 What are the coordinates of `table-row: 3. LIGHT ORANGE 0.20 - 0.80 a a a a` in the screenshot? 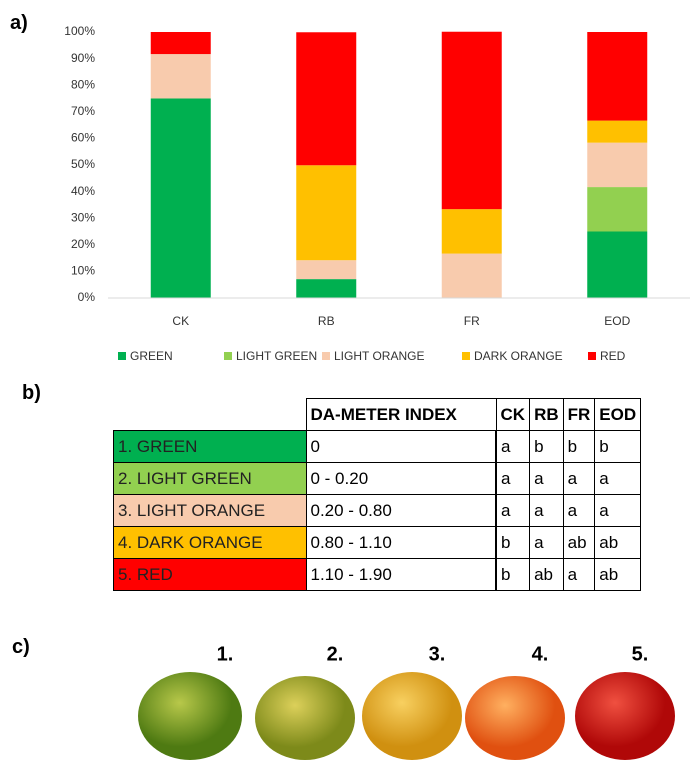 It's located at (377, 510).